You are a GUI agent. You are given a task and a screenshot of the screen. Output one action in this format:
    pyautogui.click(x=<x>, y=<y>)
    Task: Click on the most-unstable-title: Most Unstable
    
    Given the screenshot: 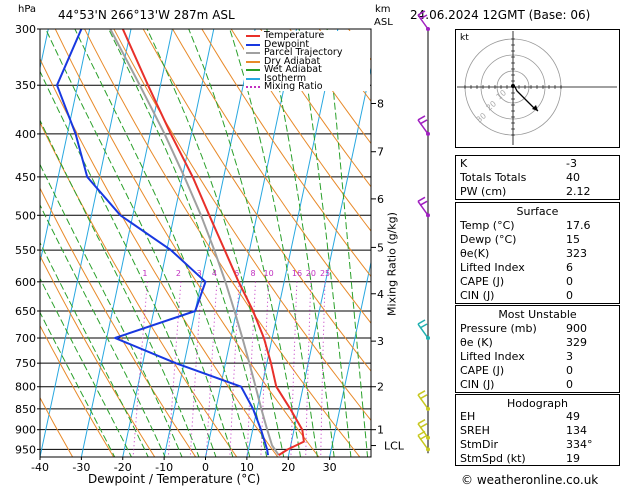 What is the action you would take?
    pyautogui.click(x=537, y=314)
    